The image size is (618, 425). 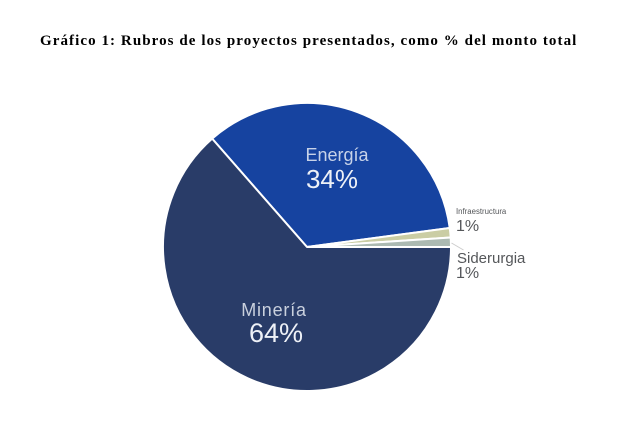 What do you see at coordinates (274, 310) in the screenshot?
I see `svg-text: Minería` at bounding box center [274, 310].